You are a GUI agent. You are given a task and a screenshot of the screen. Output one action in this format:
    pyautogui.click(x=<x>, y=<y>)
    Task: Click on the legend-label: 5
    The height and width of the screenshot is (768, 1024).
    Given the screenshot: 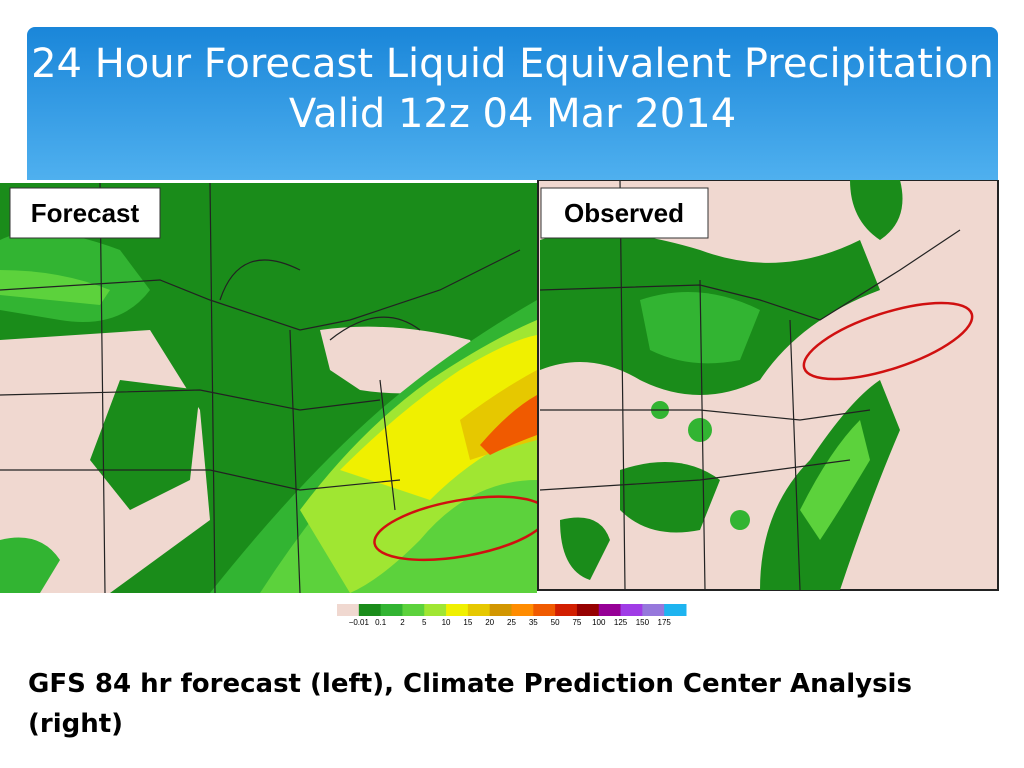 What is the action you would take?
    pyautogui.click(x=424, y=622)
    